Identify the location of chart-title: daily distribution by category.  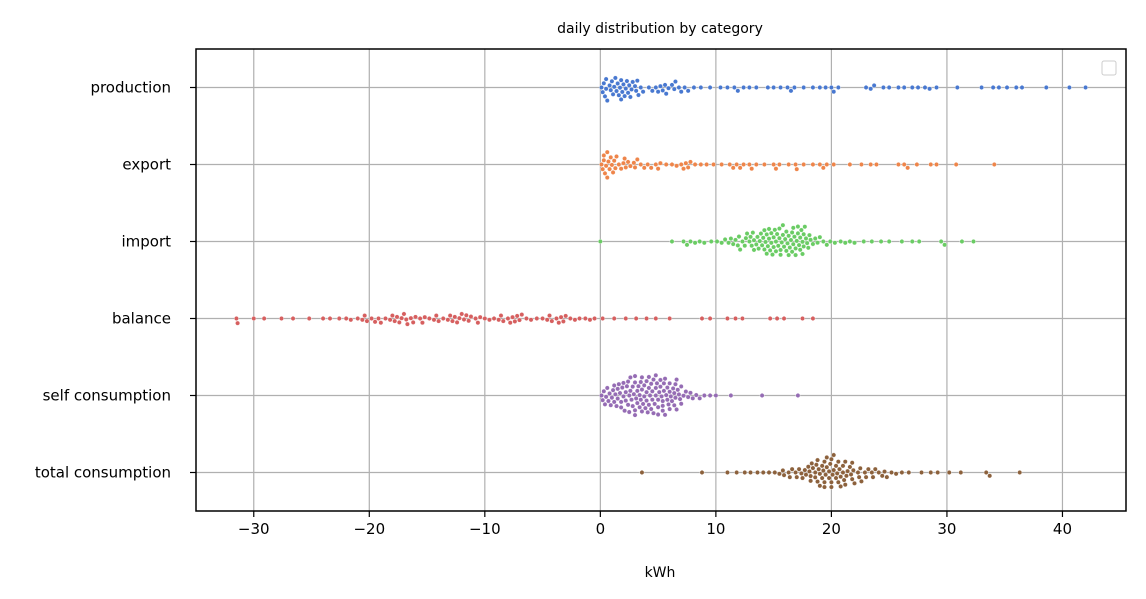
(660, 29).